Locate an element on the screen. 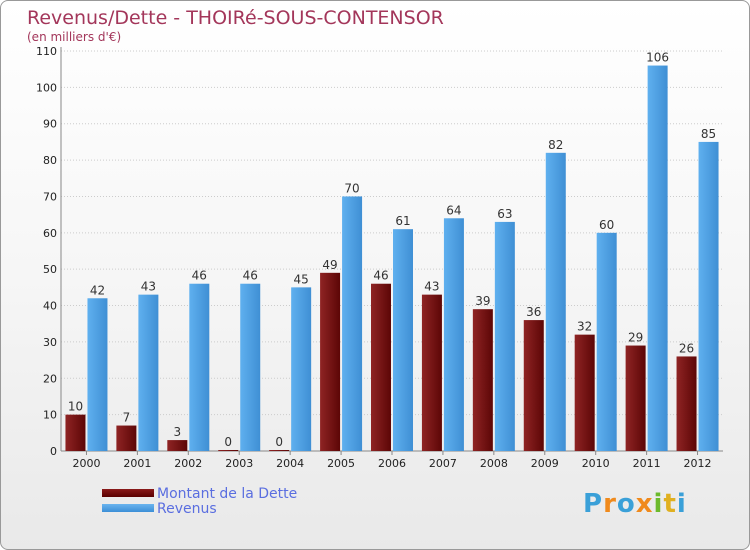  data-label-dette-2001: 7 is located at coordinates (127, 418).